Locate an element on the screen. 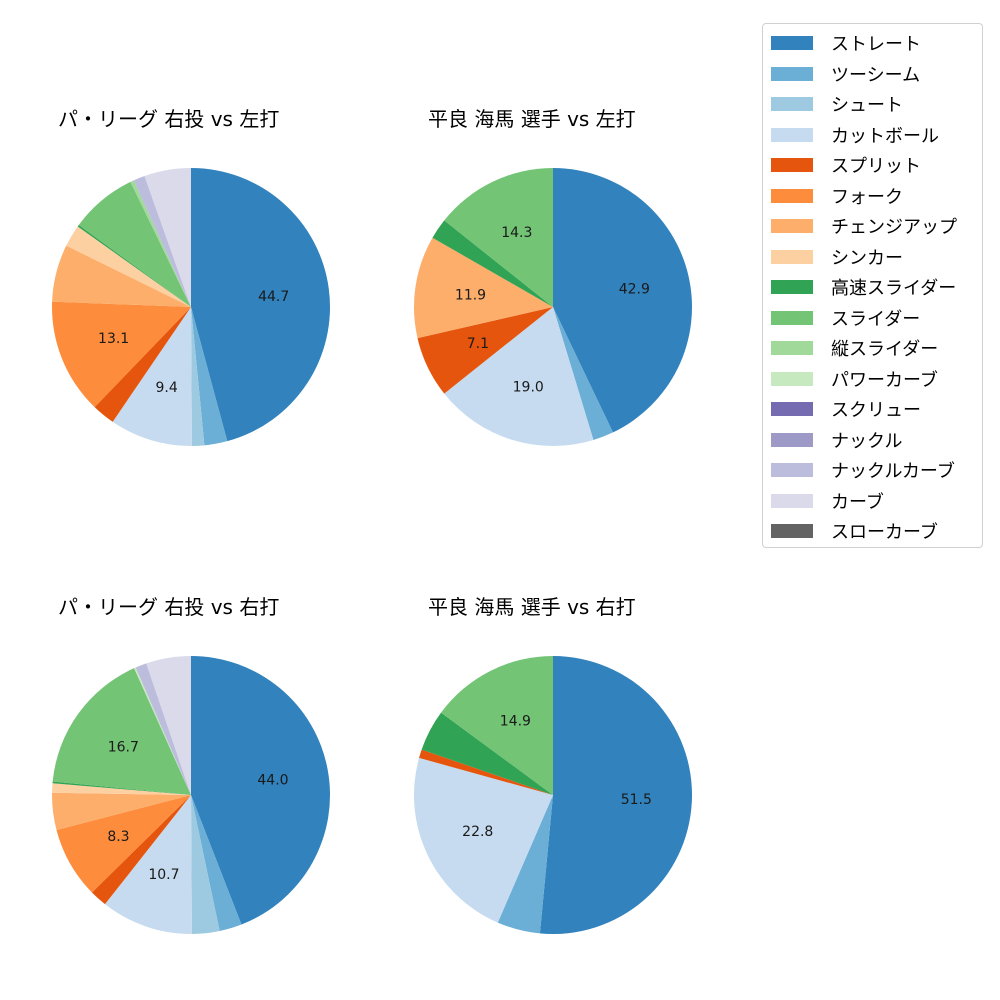 The height and width of the screenshot is (1000, 1000). legend-item: シンカー is located at coordinates (837, 257).